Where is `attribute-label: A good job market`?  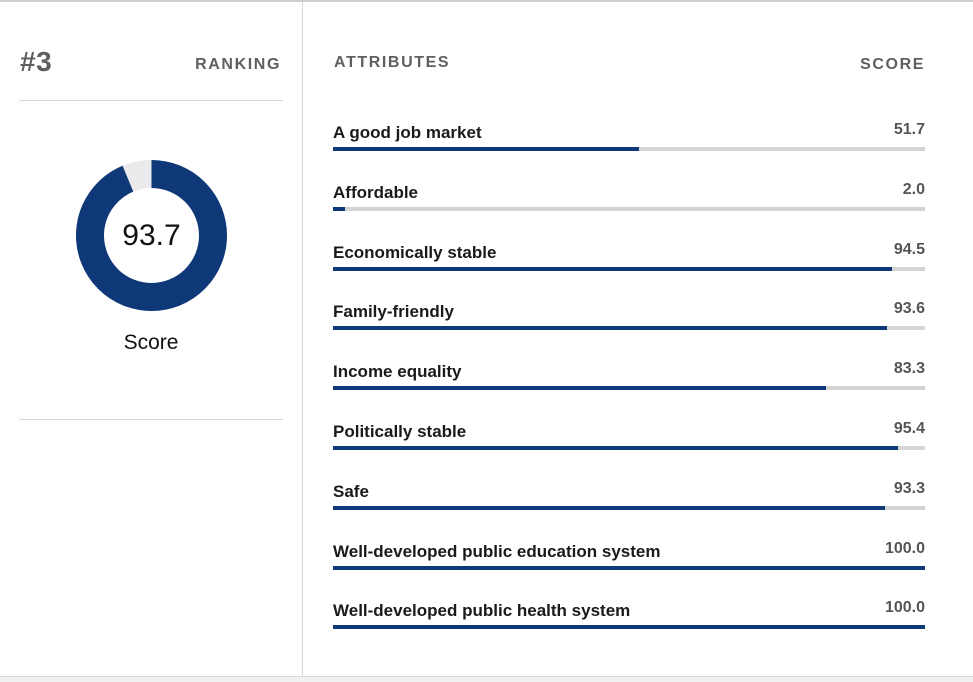
attribute-label: A good job market is located at coordinates (407, 132).